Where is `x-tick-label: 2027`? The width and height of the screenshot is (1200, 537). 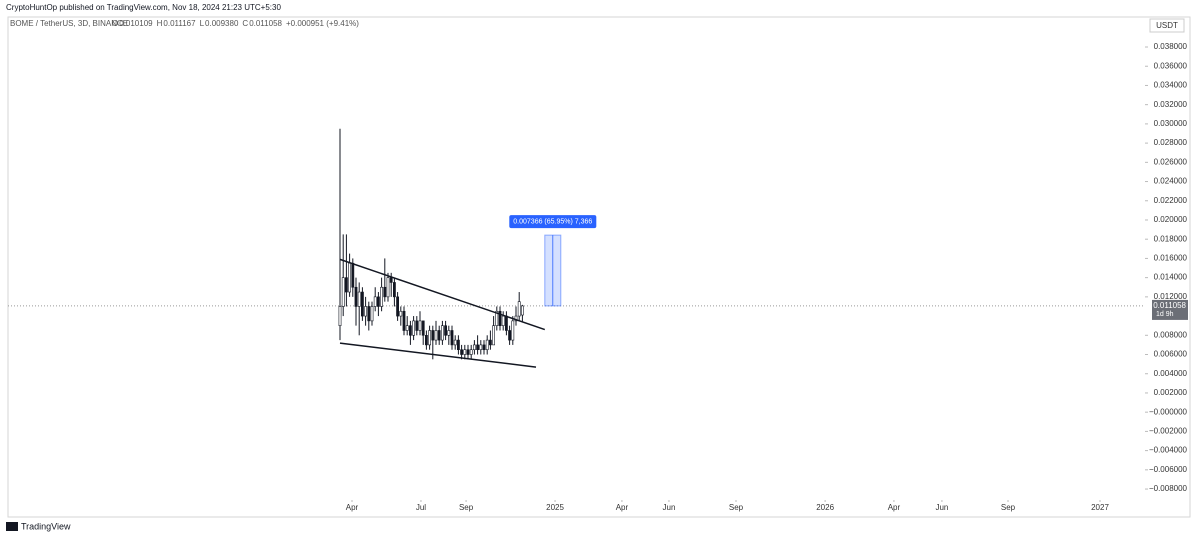 x-tick-label: 2027 is located at coordinates (1100, 507).